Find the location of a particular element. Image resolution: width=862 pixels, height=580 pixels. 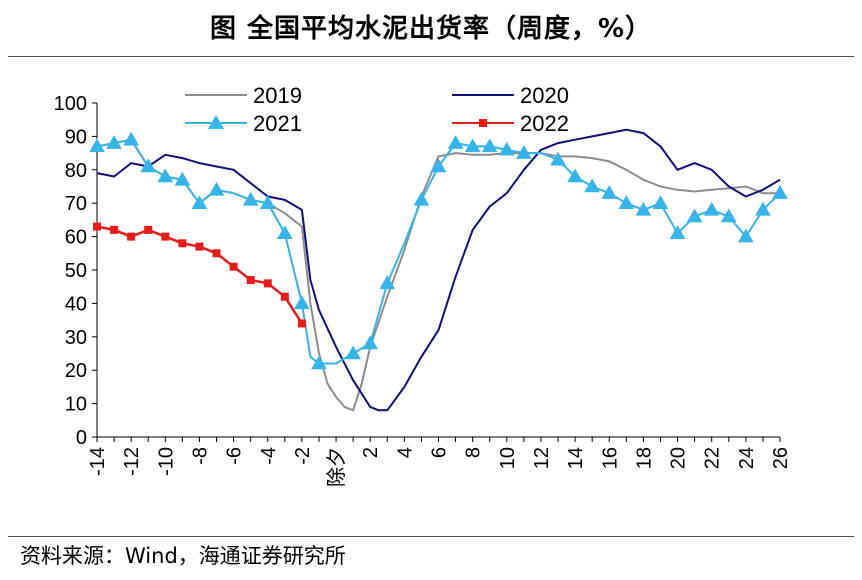

y-tick-label: 60 is located at coordinates (76, 238).